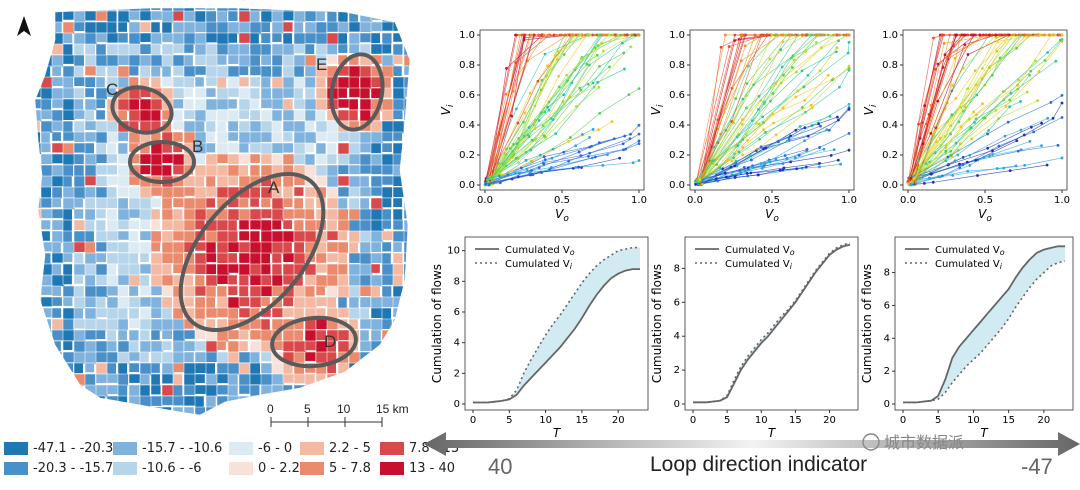 The width and height of the screenshot is (1080, 490). What do you see at coordinates (768, 172) in the screenshot?
I see `scatter-series-line` at bounding box center [768, 172].